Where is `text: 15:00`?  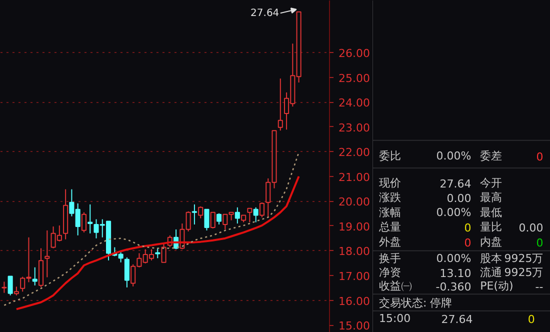
text: 15:00 is located at coordinates (394, 319).